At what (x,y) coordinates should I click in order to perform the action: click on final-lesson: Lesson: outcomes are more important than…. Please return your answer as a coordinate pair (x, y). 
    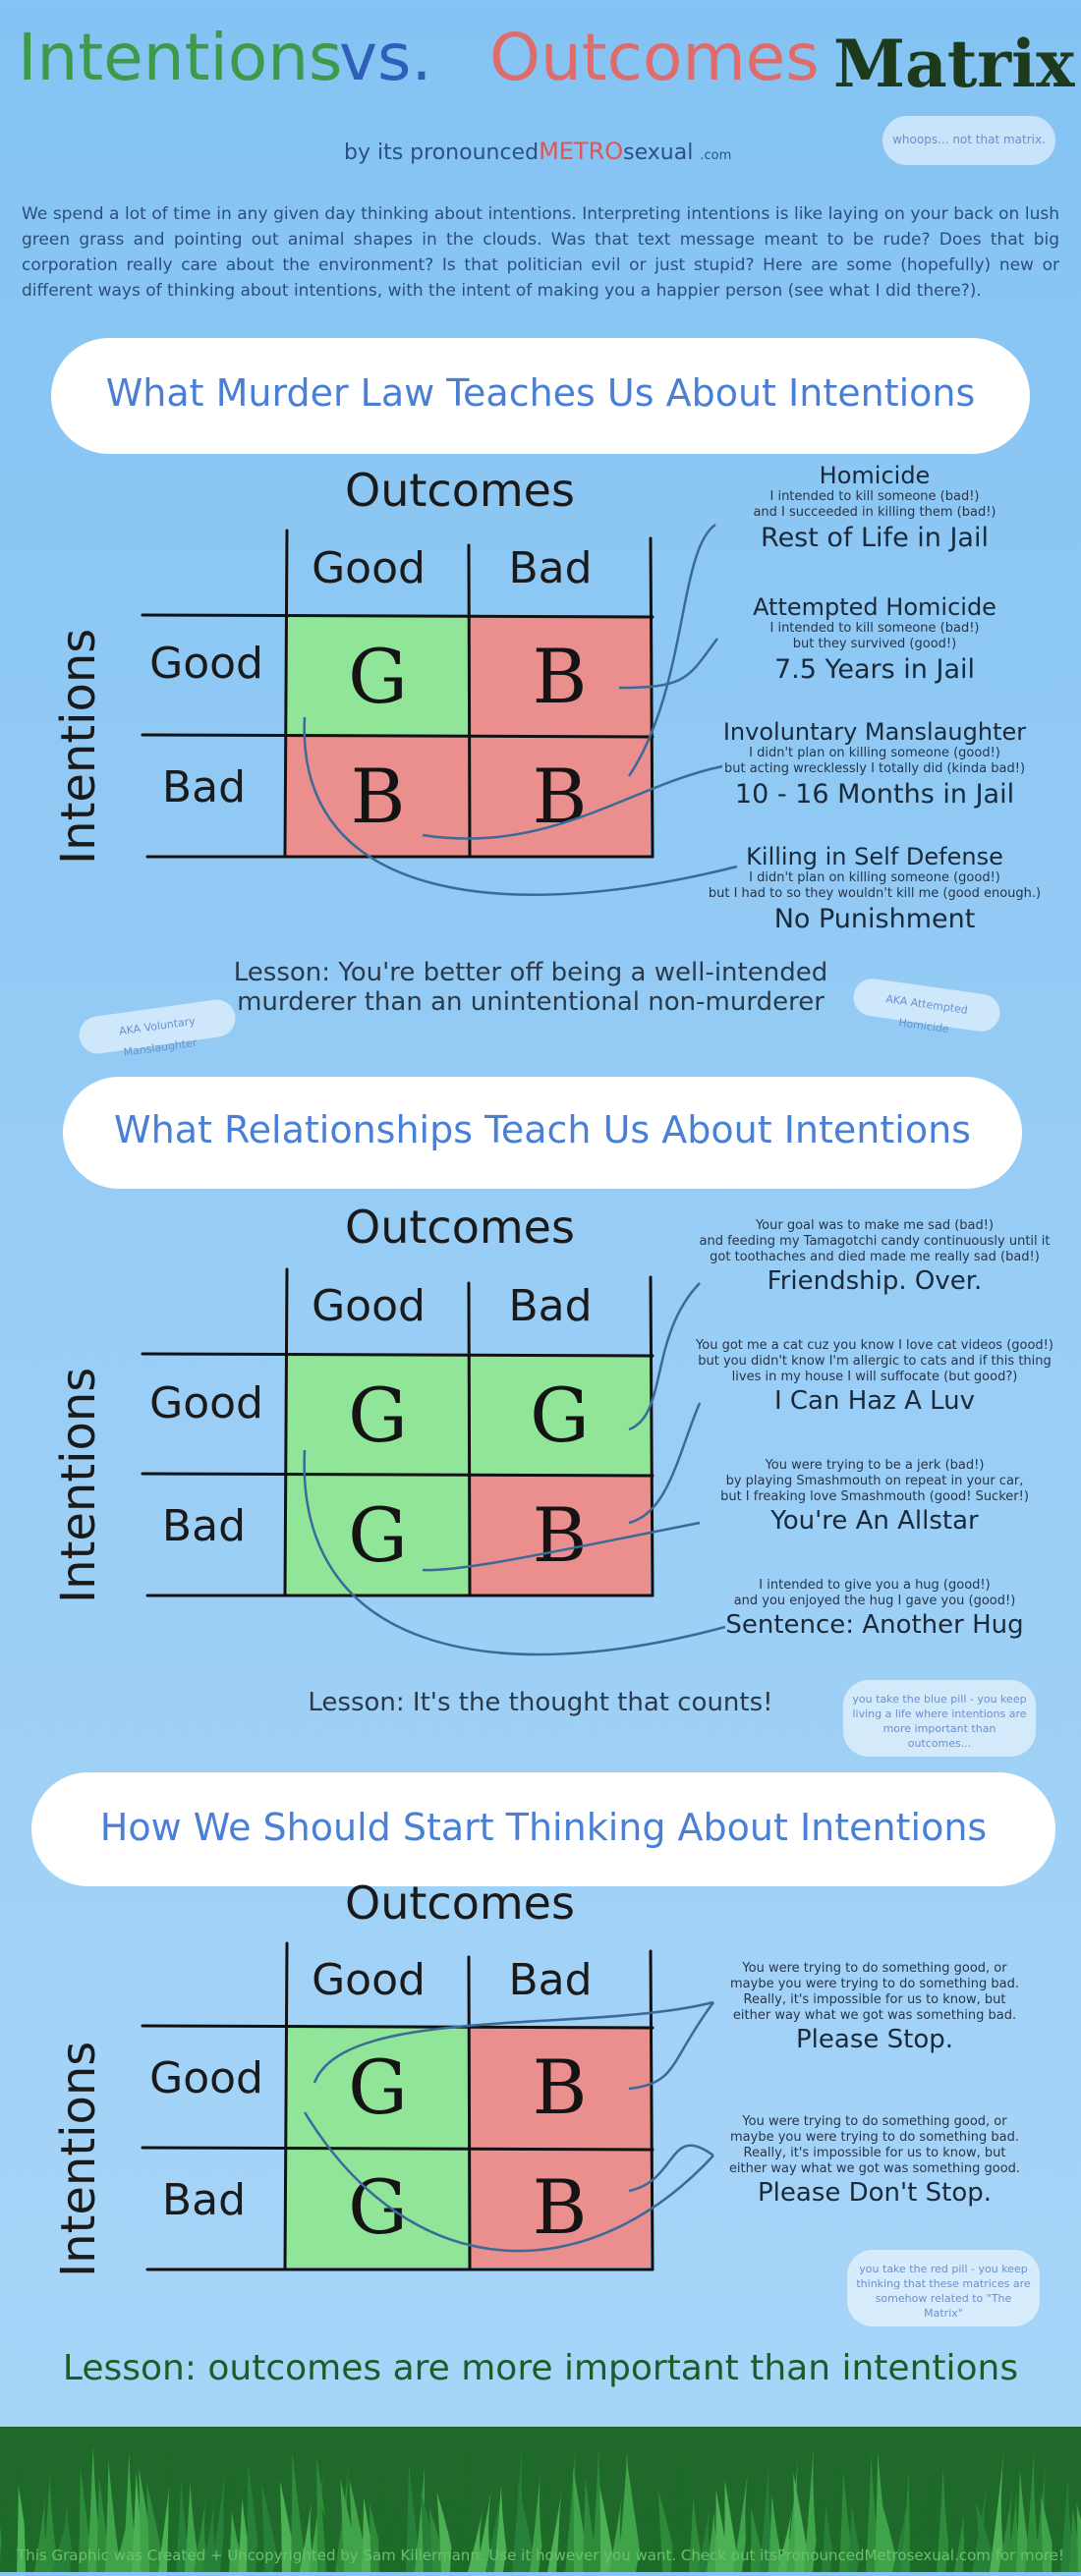
    Looking at the image, I should click on (540, 2368).